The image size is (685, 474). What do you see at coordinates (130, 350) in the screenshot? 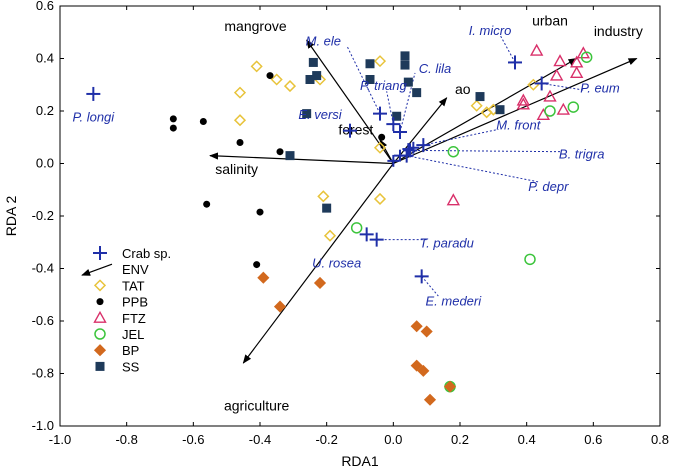
I see `legend-label-bp: BP` at bounding box center [130, 350].